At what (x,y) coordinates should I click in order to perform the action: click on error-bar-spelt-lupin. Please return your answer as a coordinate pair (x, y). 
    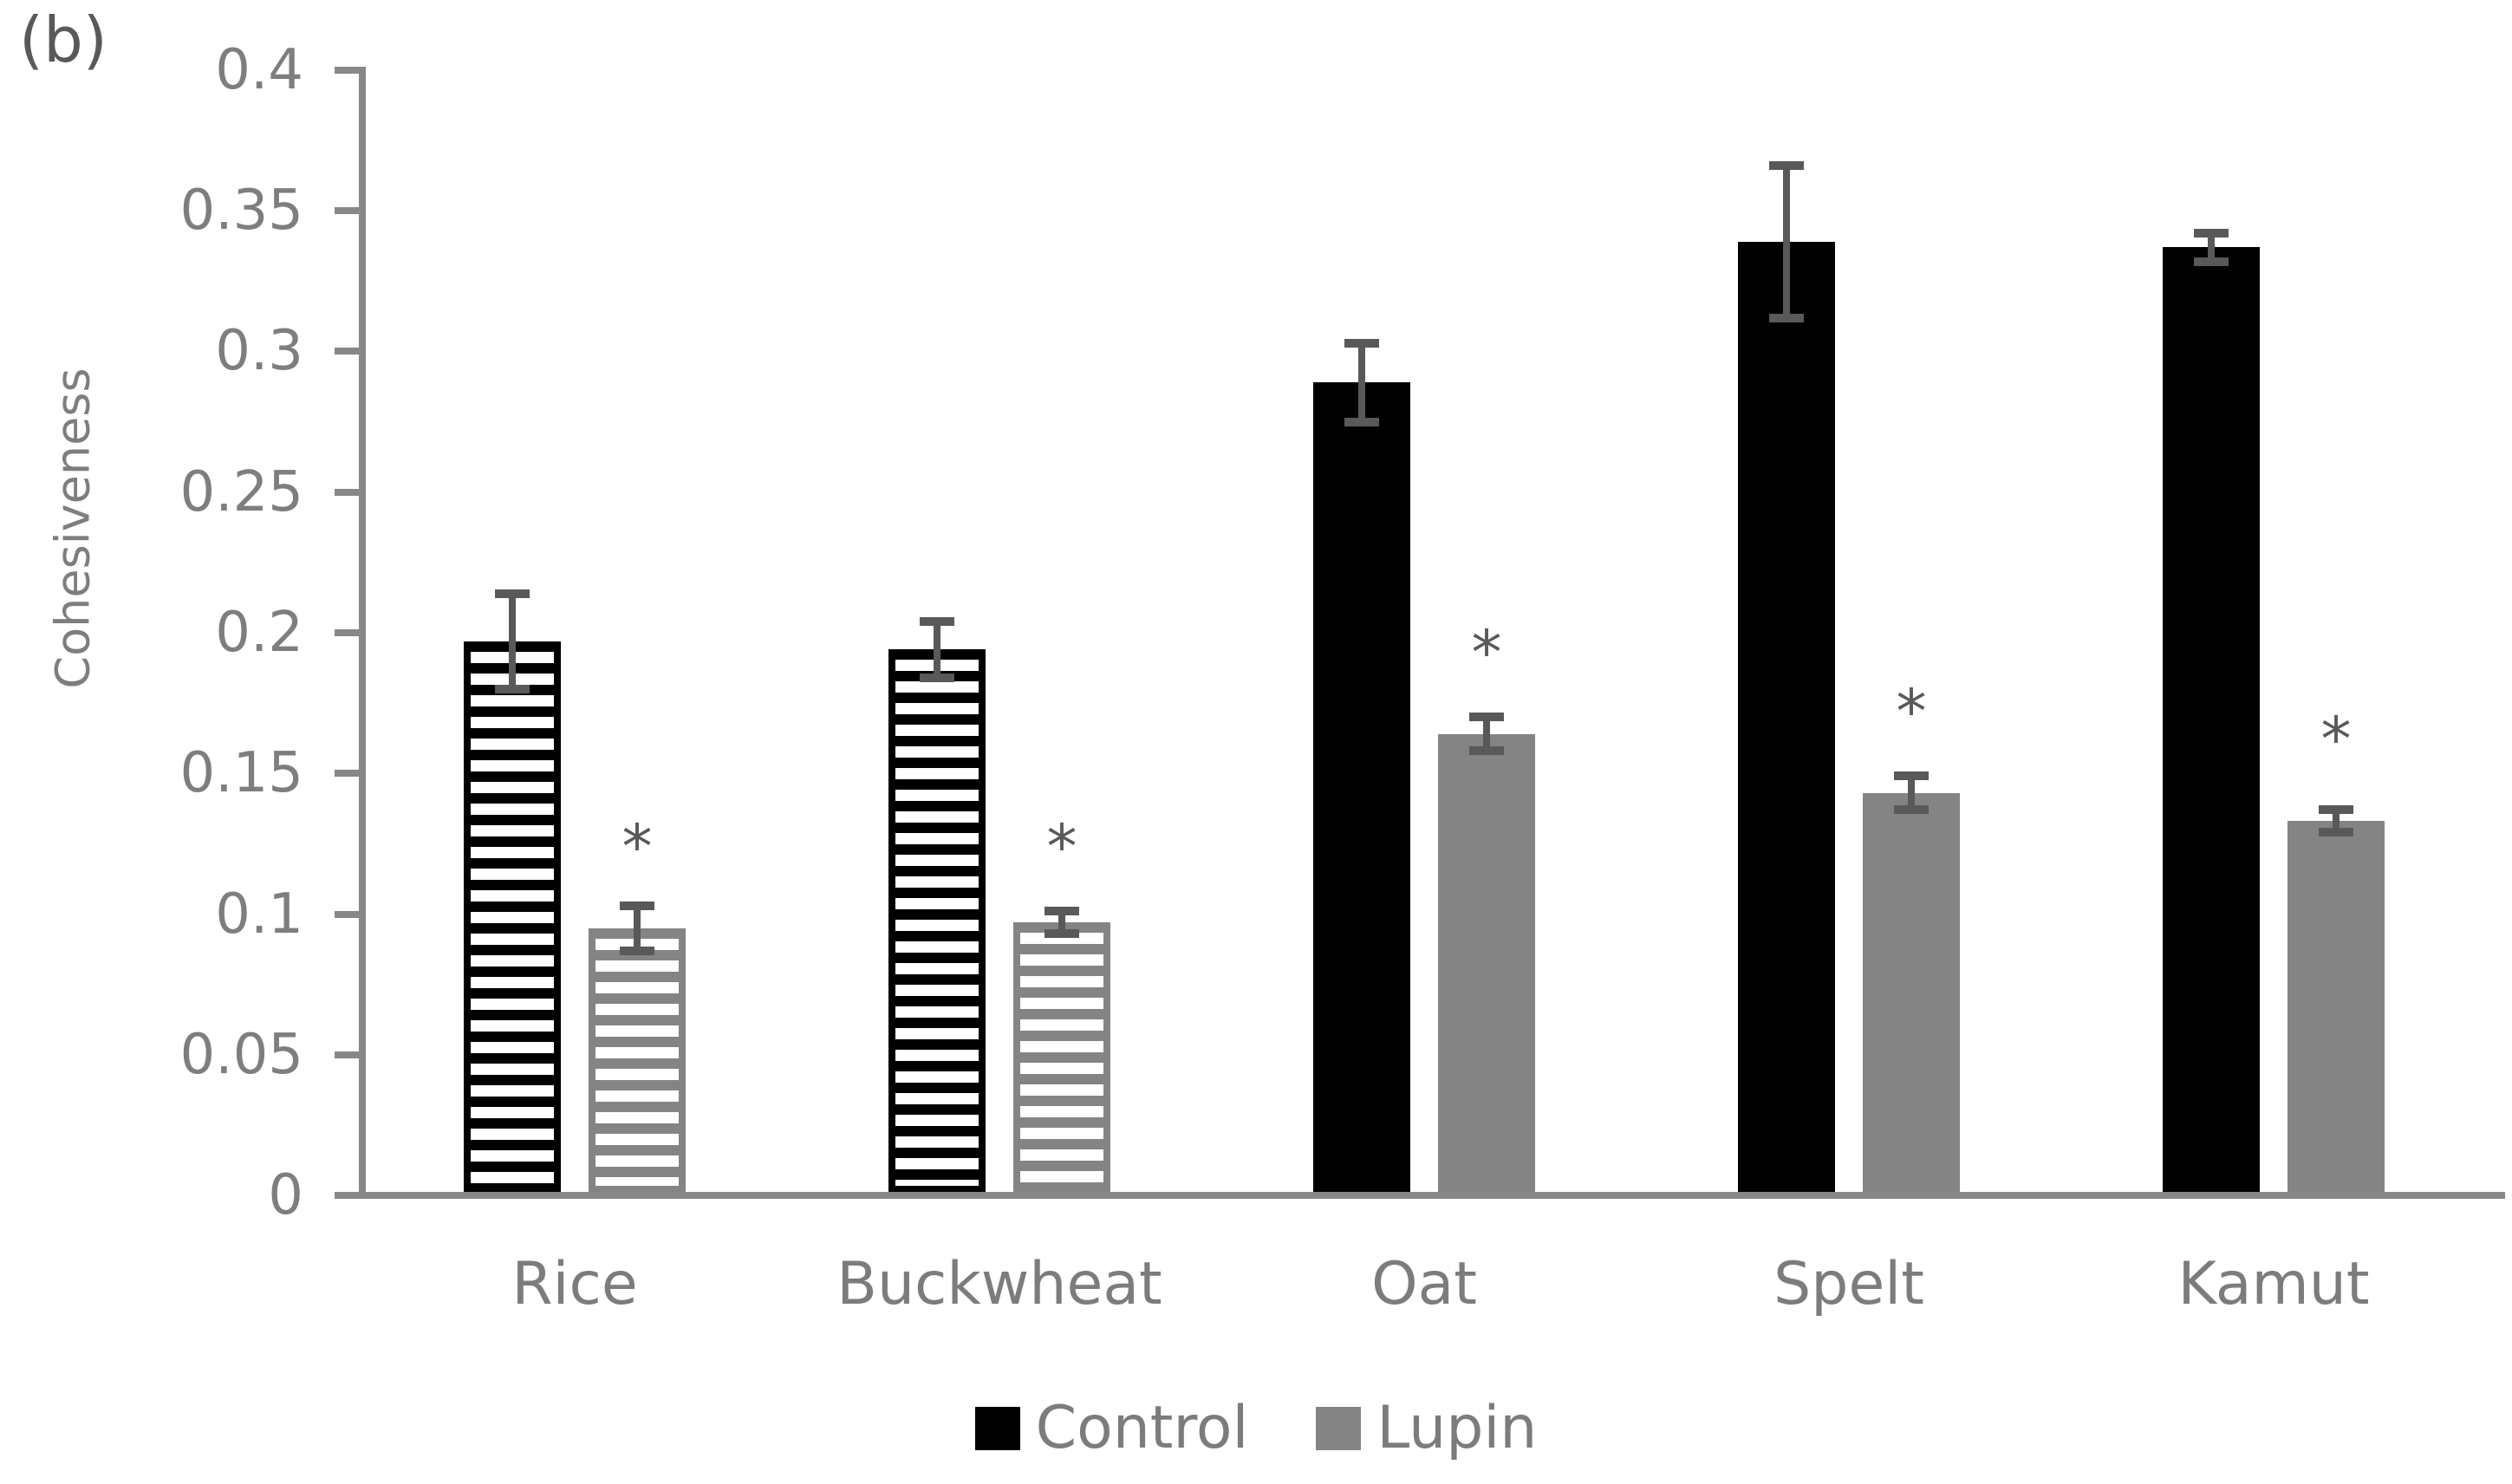
    Looking at the image, I should click on (1911, 793).